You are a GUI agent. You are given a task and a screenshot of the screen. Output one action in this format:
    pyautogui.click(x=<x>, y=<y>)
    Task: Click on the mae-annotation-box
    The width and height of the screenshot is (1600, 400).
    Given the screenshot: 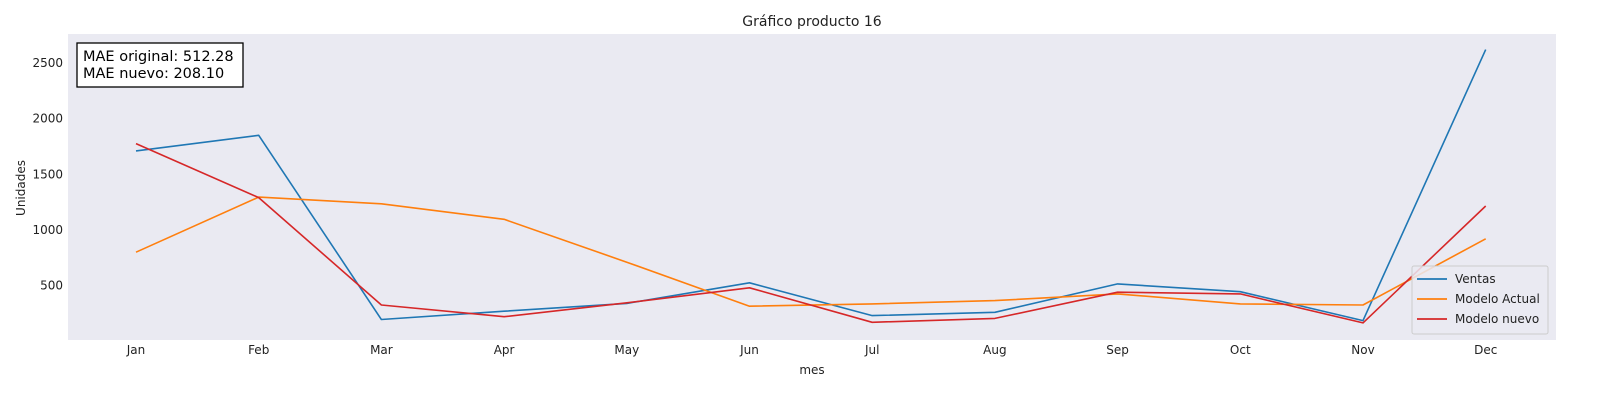 What is the action you would take?
    pyautogui.click(x=160, y=65)
    